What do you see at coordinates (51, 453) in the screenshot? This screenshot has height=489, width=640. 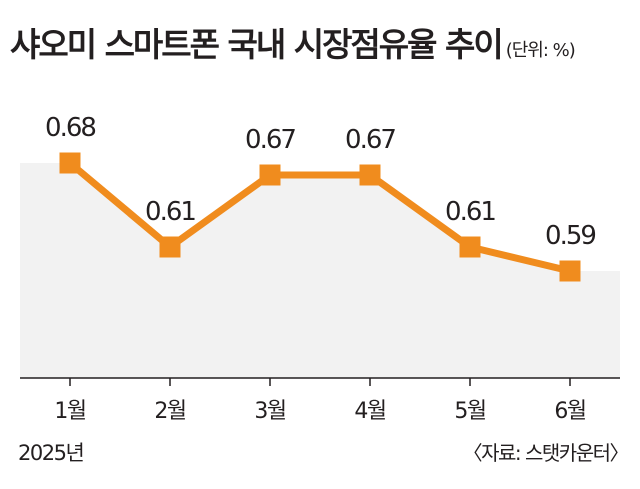 I see `year-label: 2025년` at bounding box center [51, 453].